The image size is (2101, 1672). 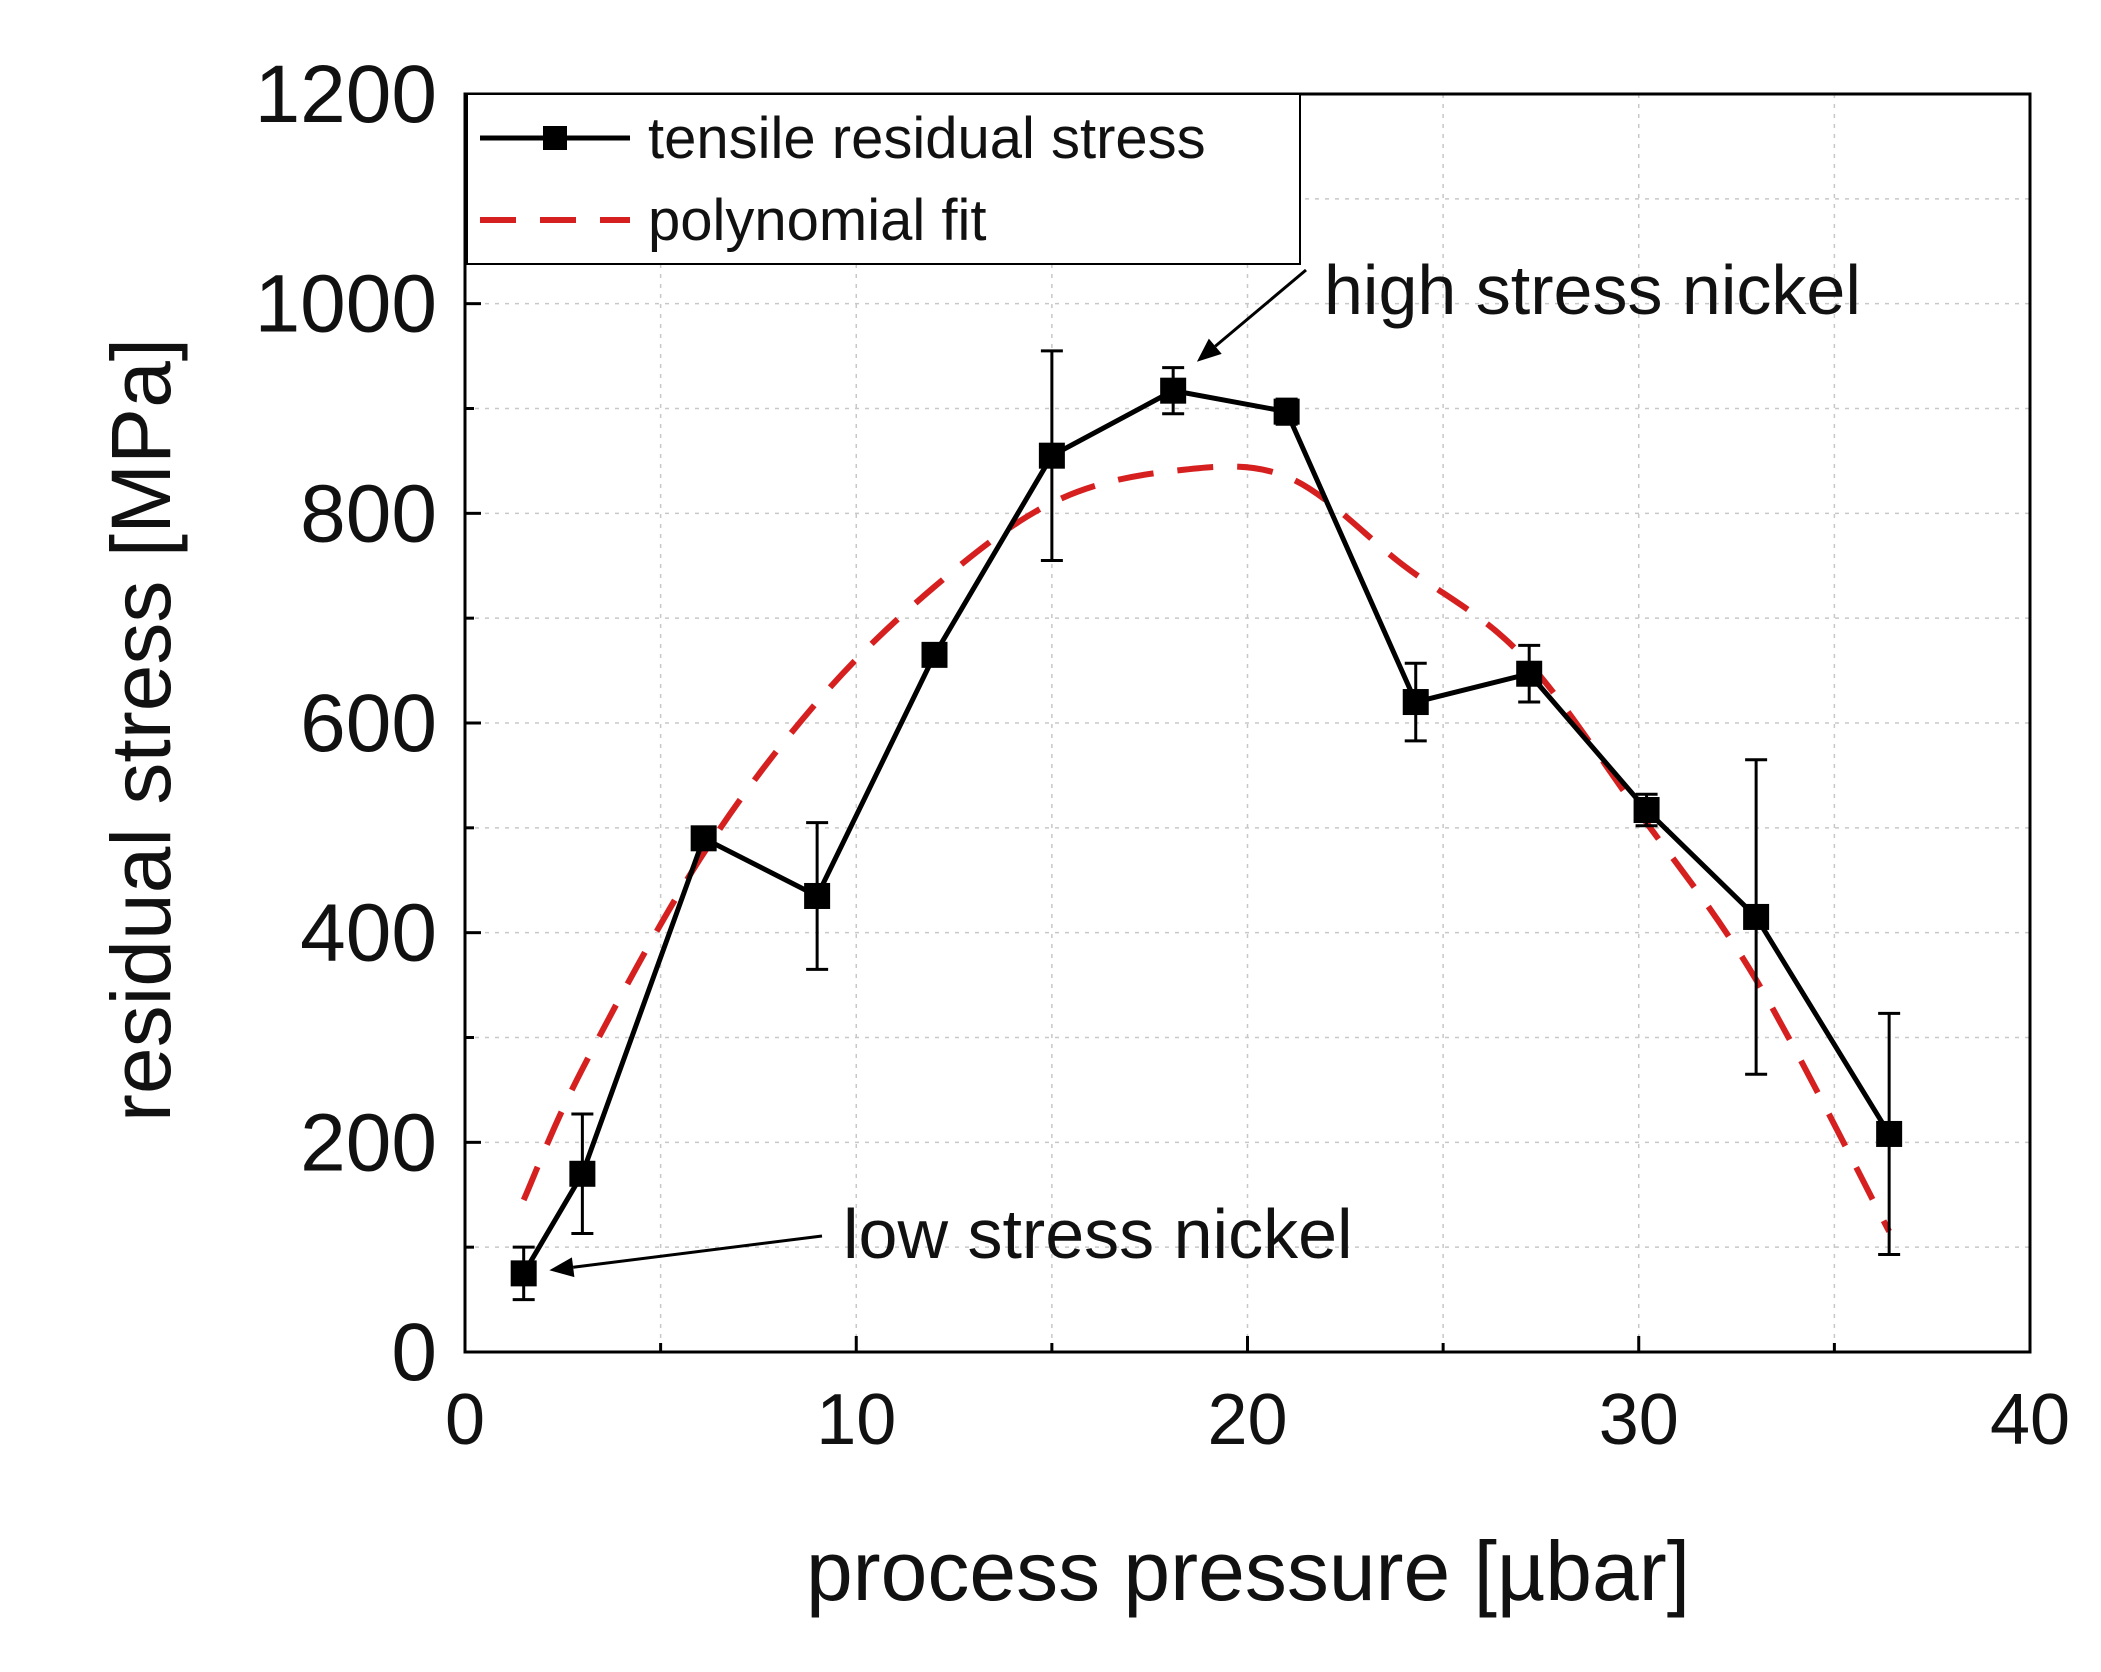 I want to click on legend-label-fit: polynomial fit, so click(x=817, y=220).